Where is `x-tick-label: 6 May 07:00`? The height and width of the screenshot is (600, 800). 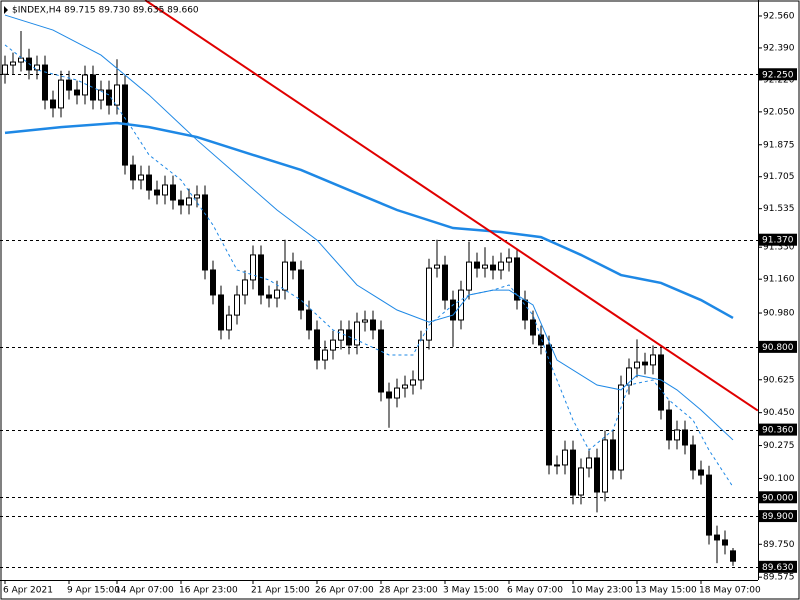 x-tick-label: 6 May 07:00 is located at coordinates (535, 591).